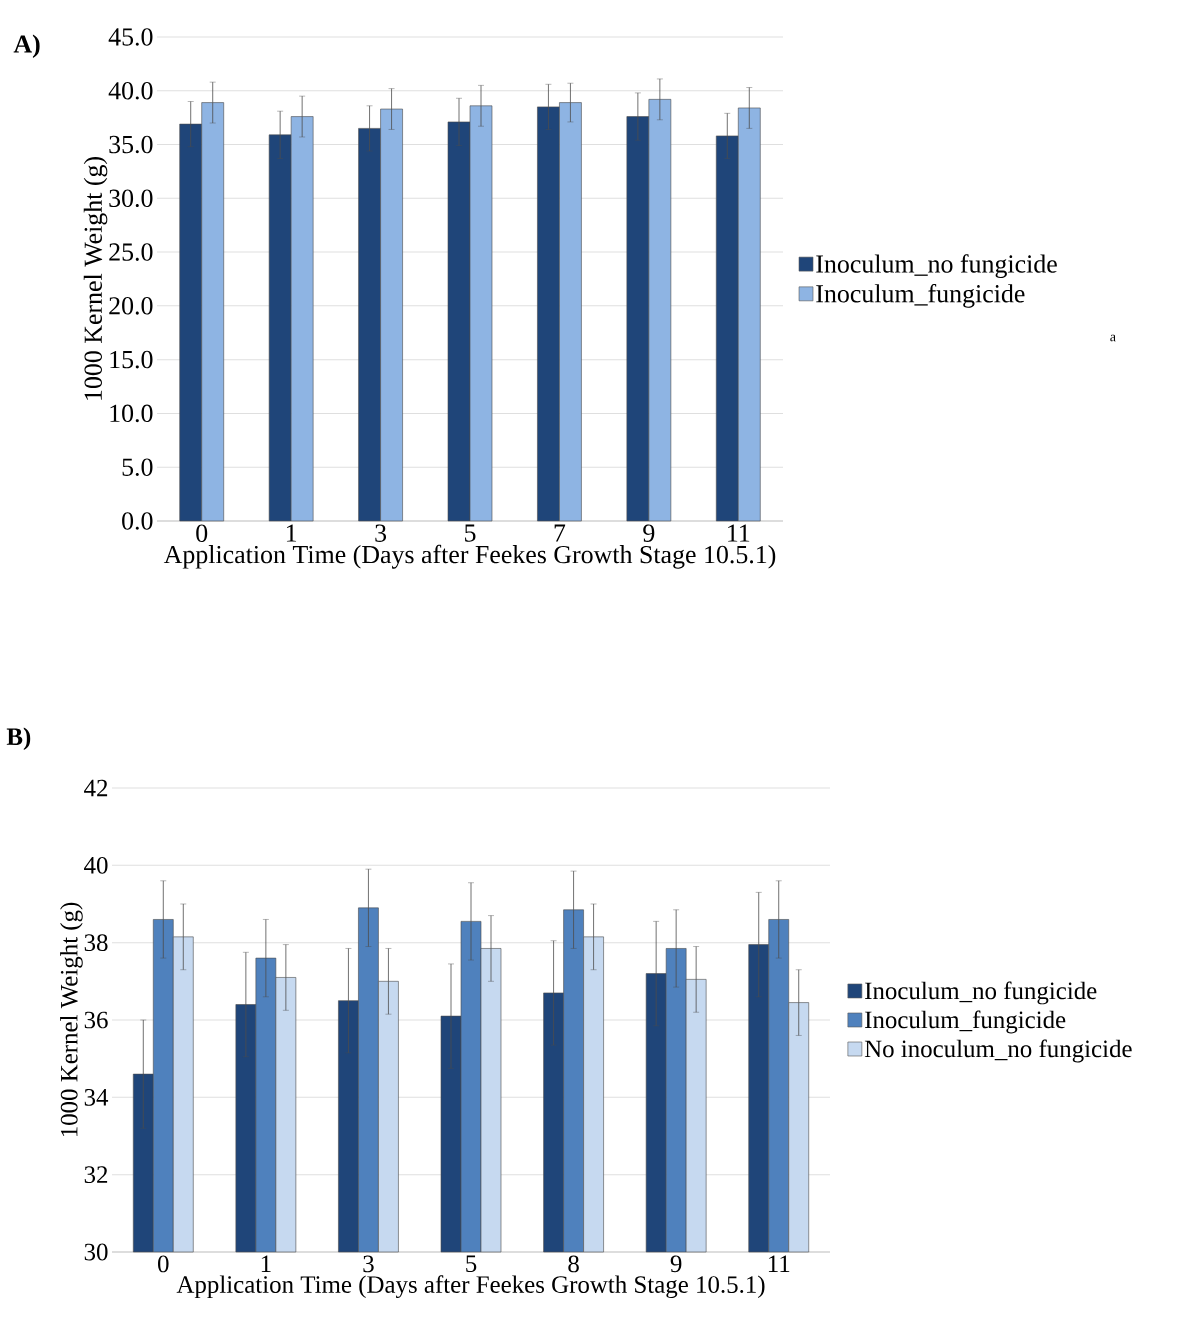 This screenshot has height=1341, width=1199. I want to click on x-tick-label: 8, so click(573, 1264).